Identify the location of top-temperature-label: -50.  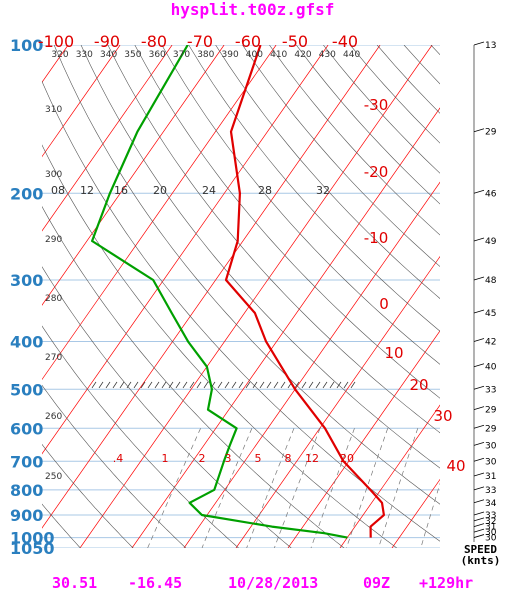
(295, 41).